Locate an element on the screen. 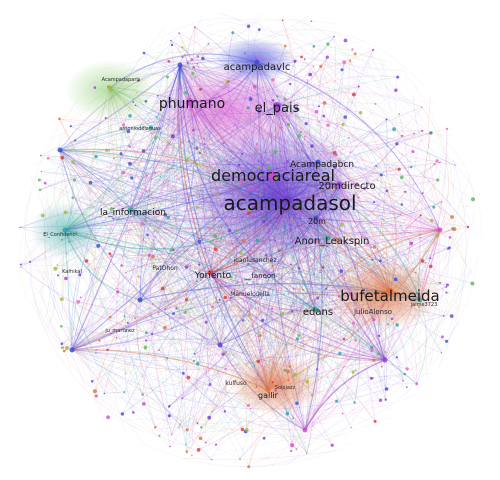 The width and height of the screenshot is (500, 480). label-julioalonso: JulioAlonso is located at coordinates (372, 312).